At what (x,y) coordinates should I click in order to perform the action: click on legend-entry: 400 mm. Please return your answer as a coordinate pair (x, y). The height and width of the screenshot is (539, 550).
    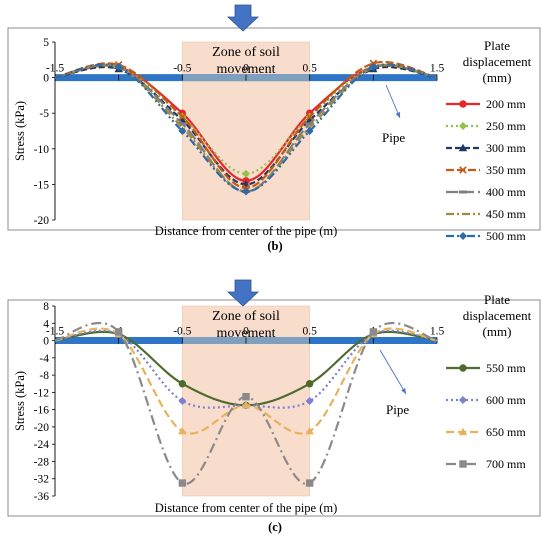
    Looking at the image, I should click on (506, 192).